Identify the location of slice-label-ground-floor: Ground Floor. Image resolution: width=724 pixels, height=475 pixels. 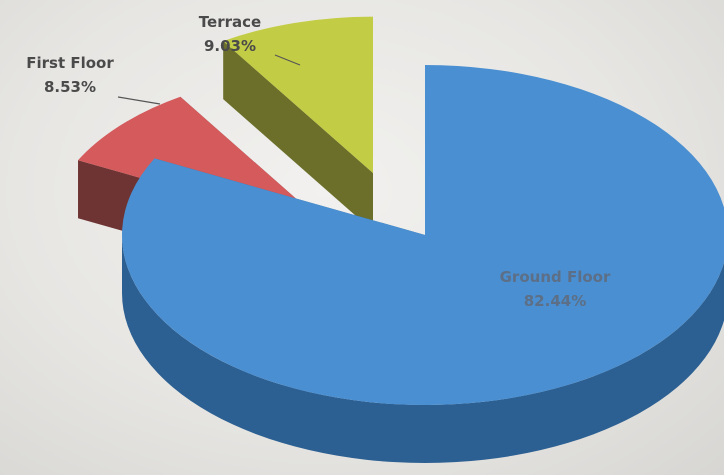
(555, 277).